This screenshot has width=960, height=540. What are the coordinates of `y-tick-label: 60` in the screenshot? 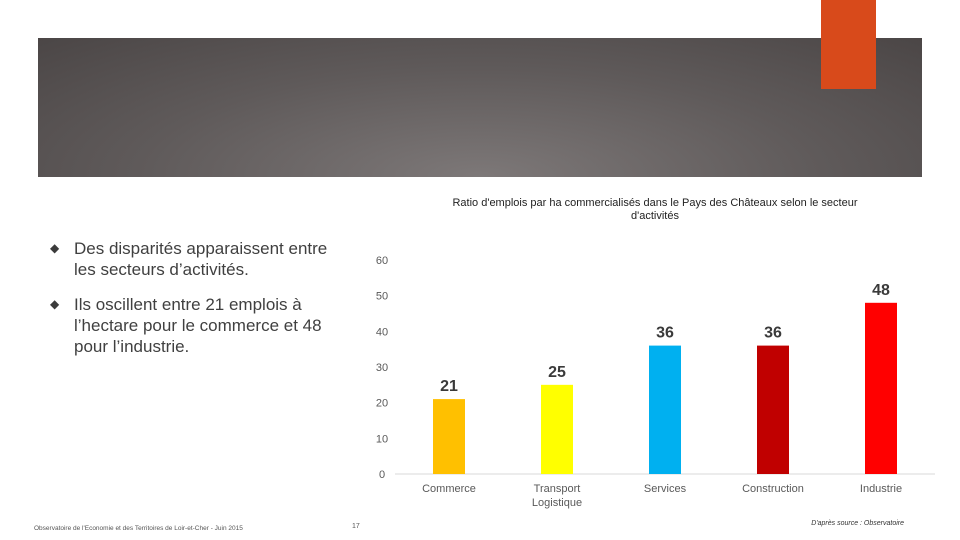 It's located at (382, 261).